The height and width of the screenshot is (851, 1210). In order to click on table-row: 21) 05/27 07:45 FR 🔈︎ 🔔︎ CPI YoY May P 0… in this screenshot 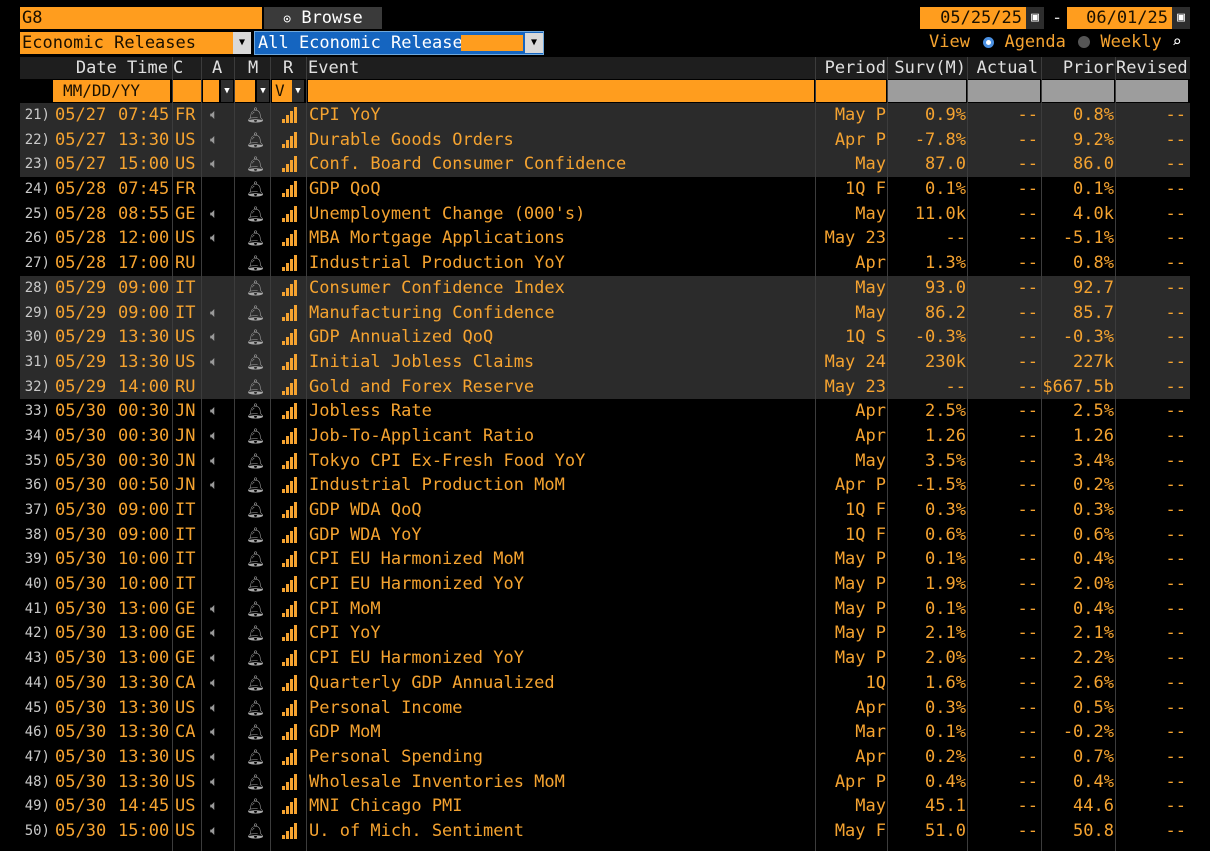, I will do `click(605, 115)`.